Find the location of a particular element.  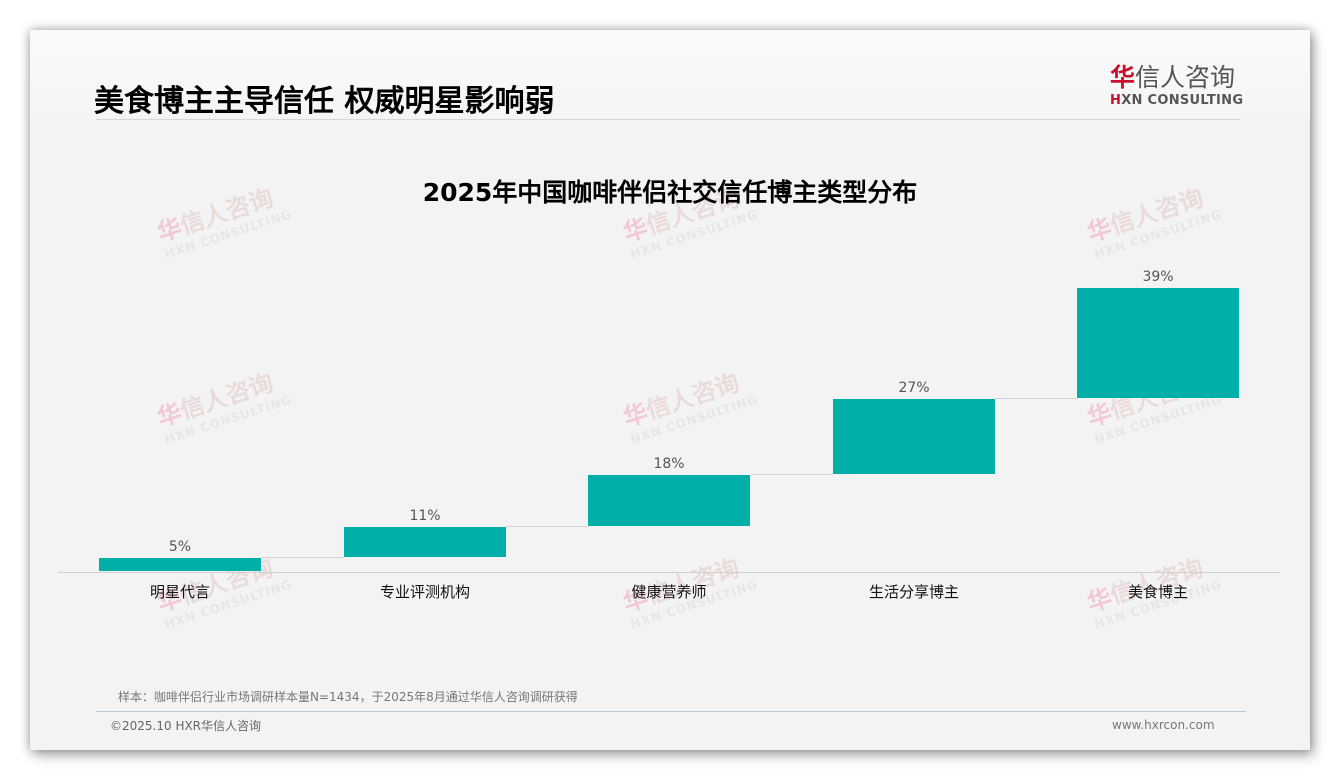

bar-value-label: 5% is located at coordinates (180, 546).